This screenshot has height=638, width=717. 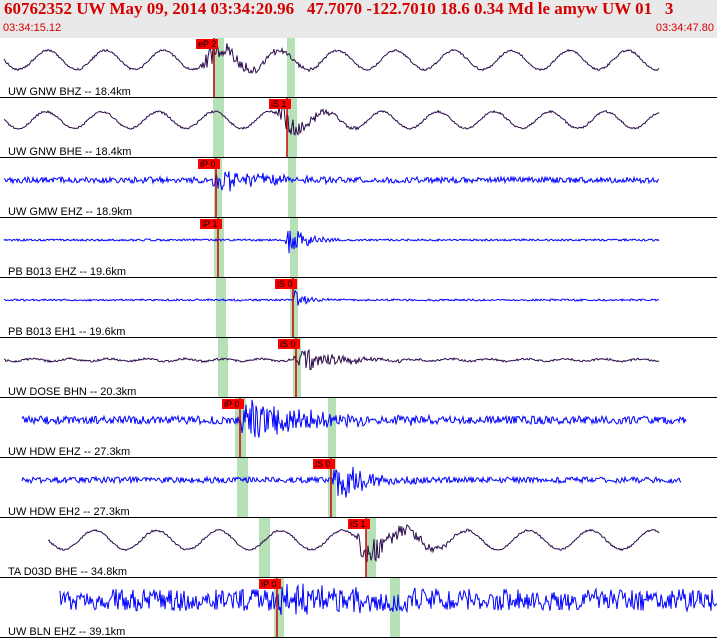 I want to click on station-label: UW HDW EH2 -- 27.3km, so click(x=69, y=512).